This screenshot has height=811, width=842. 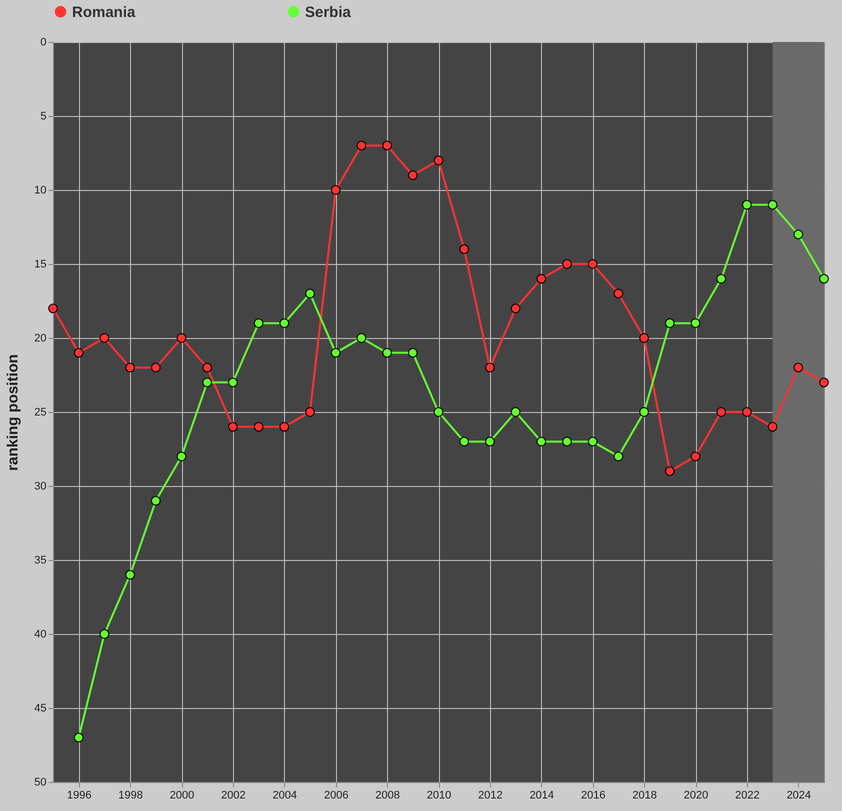 What do you see at coordinates (490, 796) in the screenshot?
I see `x-tick-label: 2012` at bounding box center [490, 796].